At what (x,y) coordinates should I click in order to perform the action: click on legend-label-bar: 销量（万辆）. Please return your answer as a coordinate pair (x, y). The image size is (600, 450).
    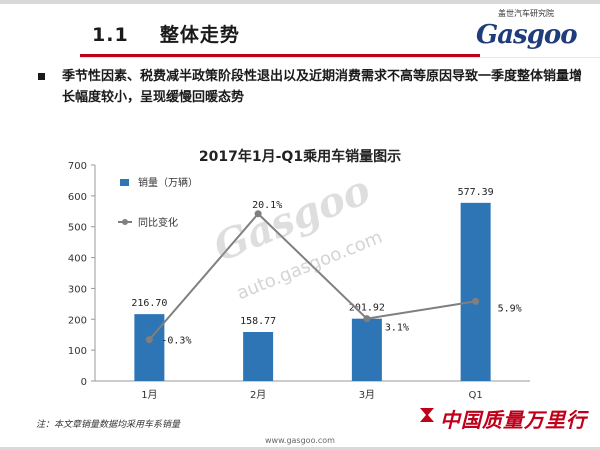
    Looking at the image, I should click on (168, 182).